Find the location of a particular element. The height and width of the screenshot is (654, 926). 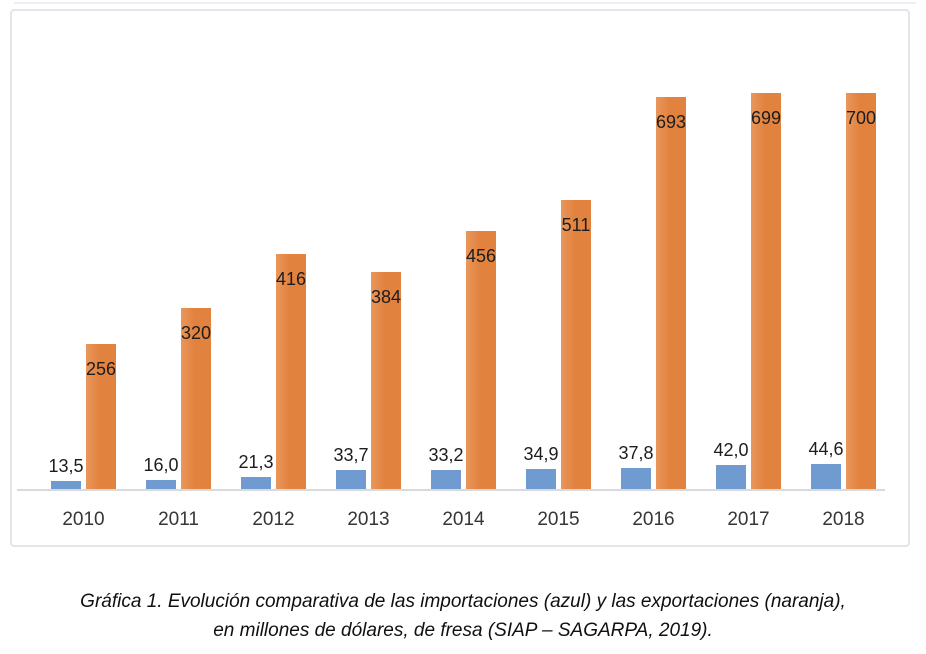

bar-group: 42,0 699 is located at coordinates (748, 279).